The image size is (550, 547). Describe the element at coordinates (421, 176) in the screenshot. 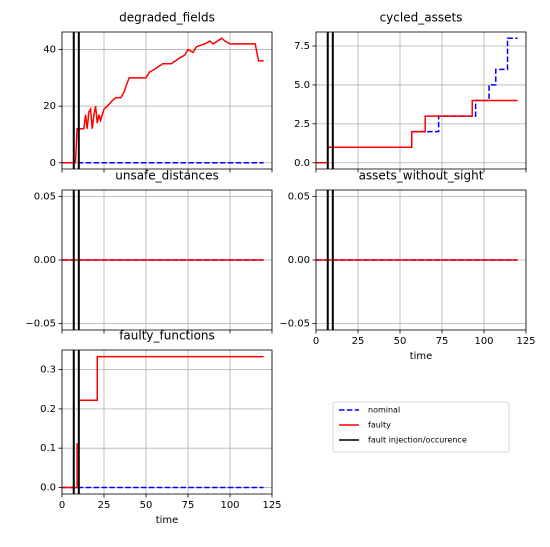

I see `subplot-title: assets_without_sight` at that location.